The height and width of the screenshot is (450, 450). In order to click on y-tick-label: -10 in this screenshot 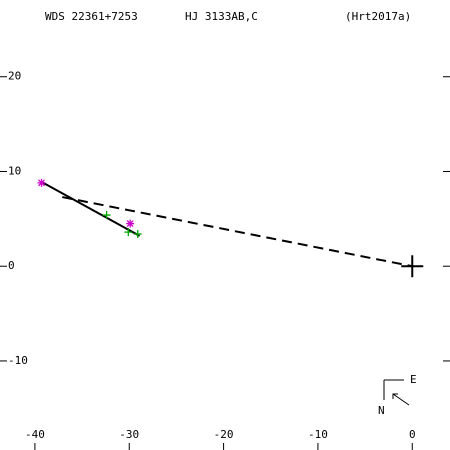, I will do `click(18, 360)`.